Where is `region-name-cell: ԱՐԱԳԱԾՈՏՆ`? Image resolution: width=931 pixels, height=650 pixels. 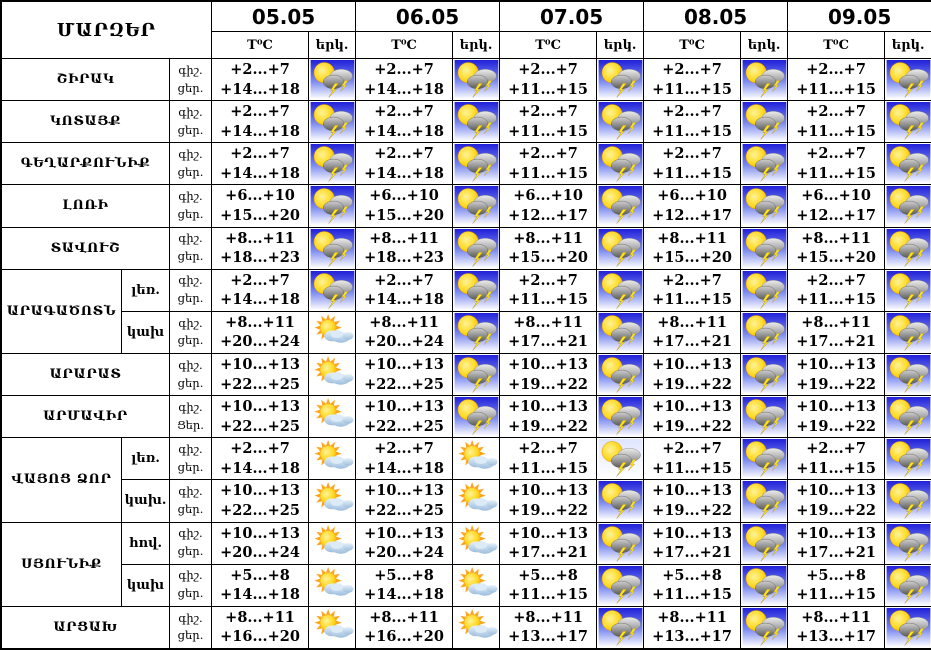
region-name-cell: ԱՐԱԳԱԾՈՏՆ is located at coordinates (61, 311).